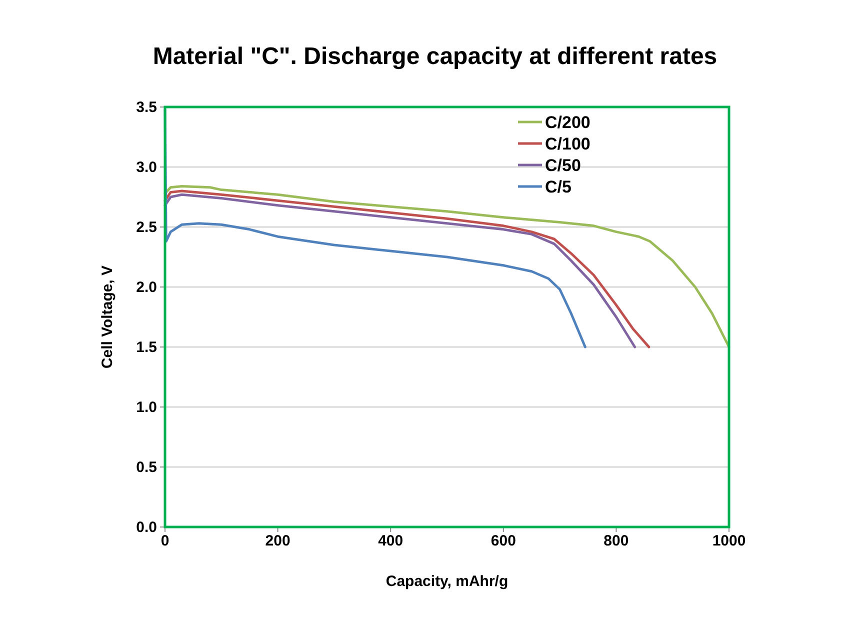 This screenshot has height=617, width=846. What do you see at coordinates (146, 527) in the screenshot?
I see `y-tick-label: 0.0` at bounding box center [146, 527].